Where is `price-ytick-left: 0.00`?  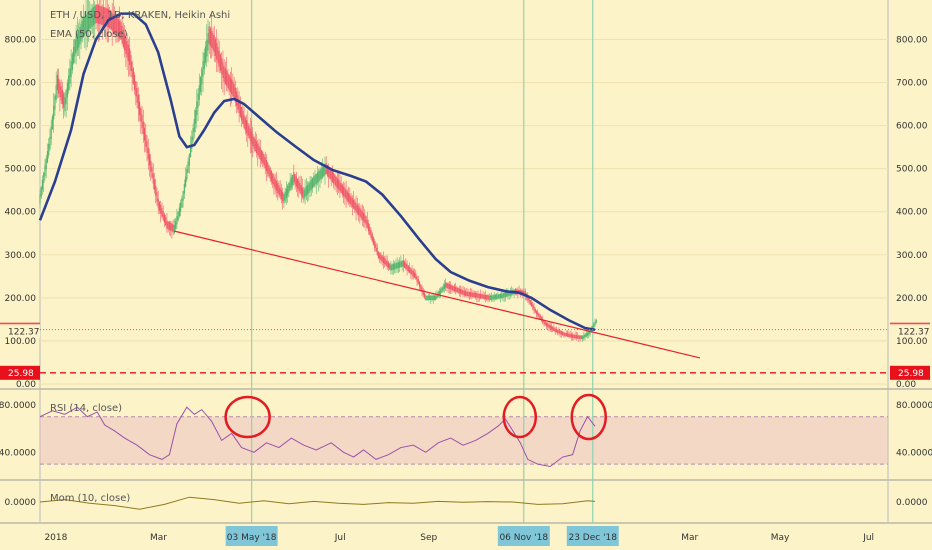
price-ytick-left: 0.00 is located at coordinates (26, 385).